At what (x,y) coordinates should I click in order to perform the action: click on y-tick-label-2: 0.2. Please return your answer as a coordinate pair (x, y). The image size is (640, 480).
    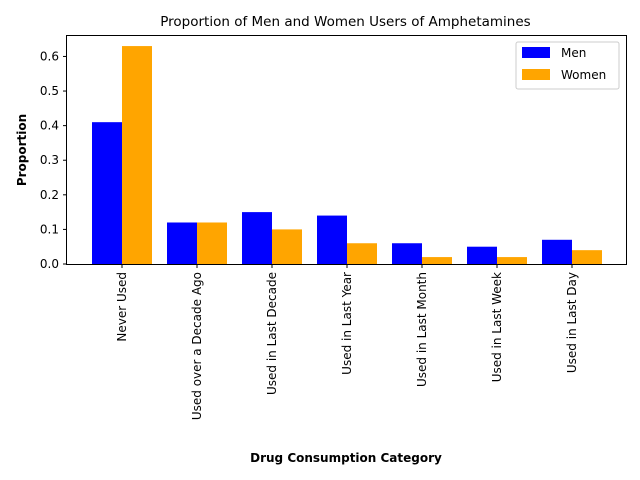
    Looking at the image, I should click on (49, 195).